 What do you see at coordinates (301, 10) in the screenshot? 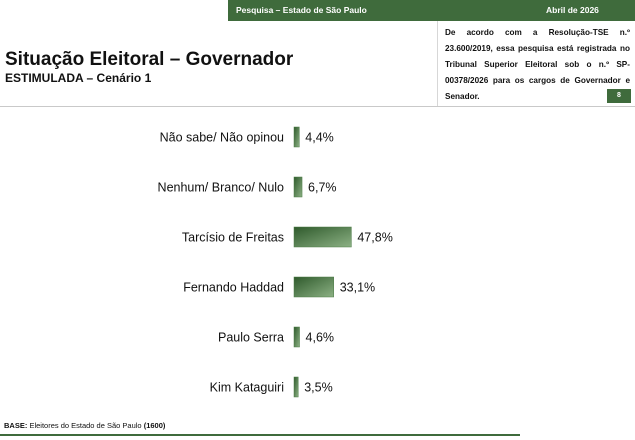
I see `survey-name: Pesquisa – Estado de São Paulo` at bounding box center [301, 10].